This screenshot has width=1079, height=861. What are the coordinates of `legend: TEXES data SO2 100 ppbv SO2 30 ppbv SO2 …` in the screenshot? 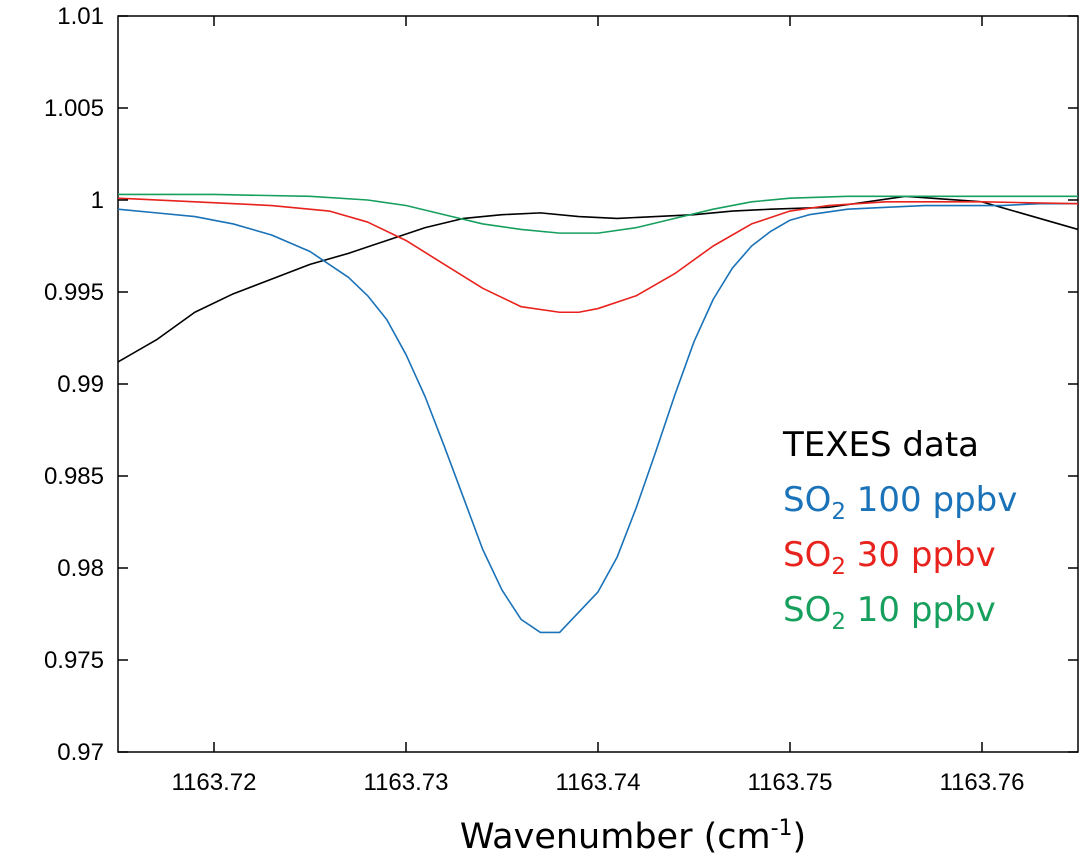 It's located at (899, 530).